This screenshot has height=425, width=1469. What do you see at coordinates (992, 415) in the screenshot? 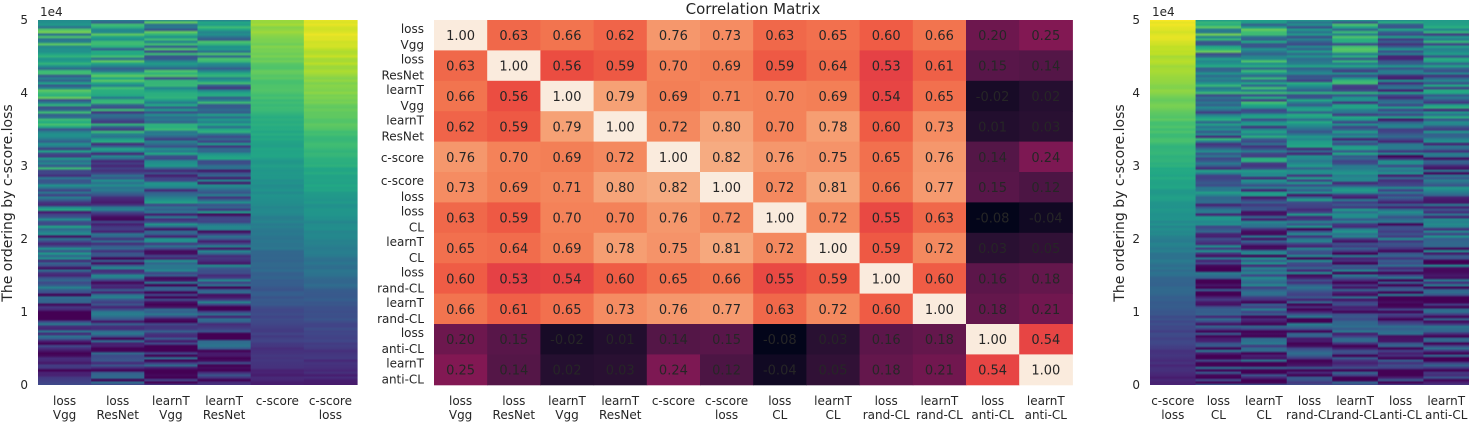
I see `correlation-col-label: anti-CL` at bounding box center [992, 415].